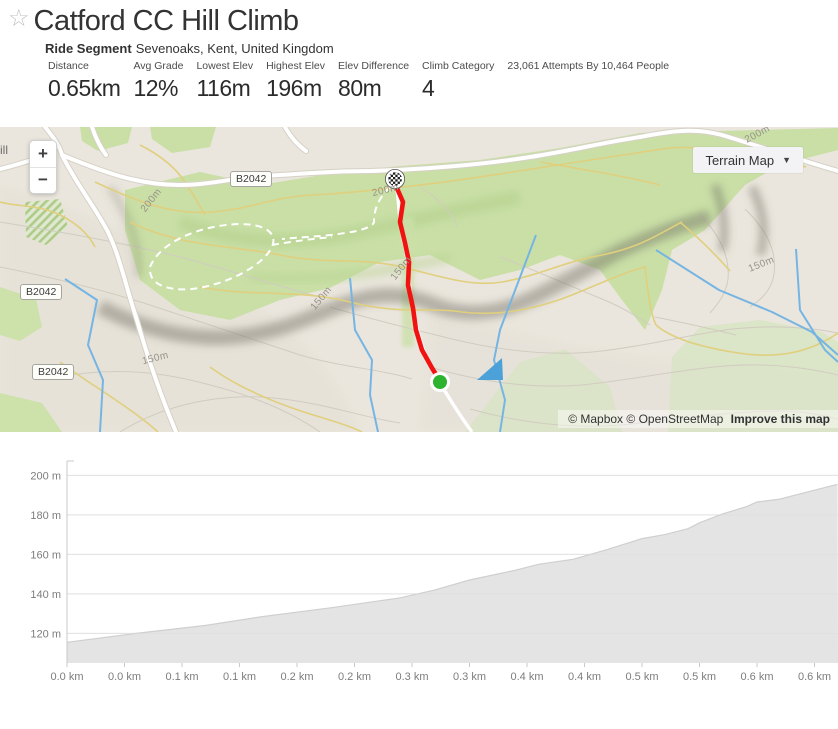  Describe the element at coordinates (234, 48) in the screenshot. I see `segment-location: Sevenoaks, Kent, United Kingdom` at that location.